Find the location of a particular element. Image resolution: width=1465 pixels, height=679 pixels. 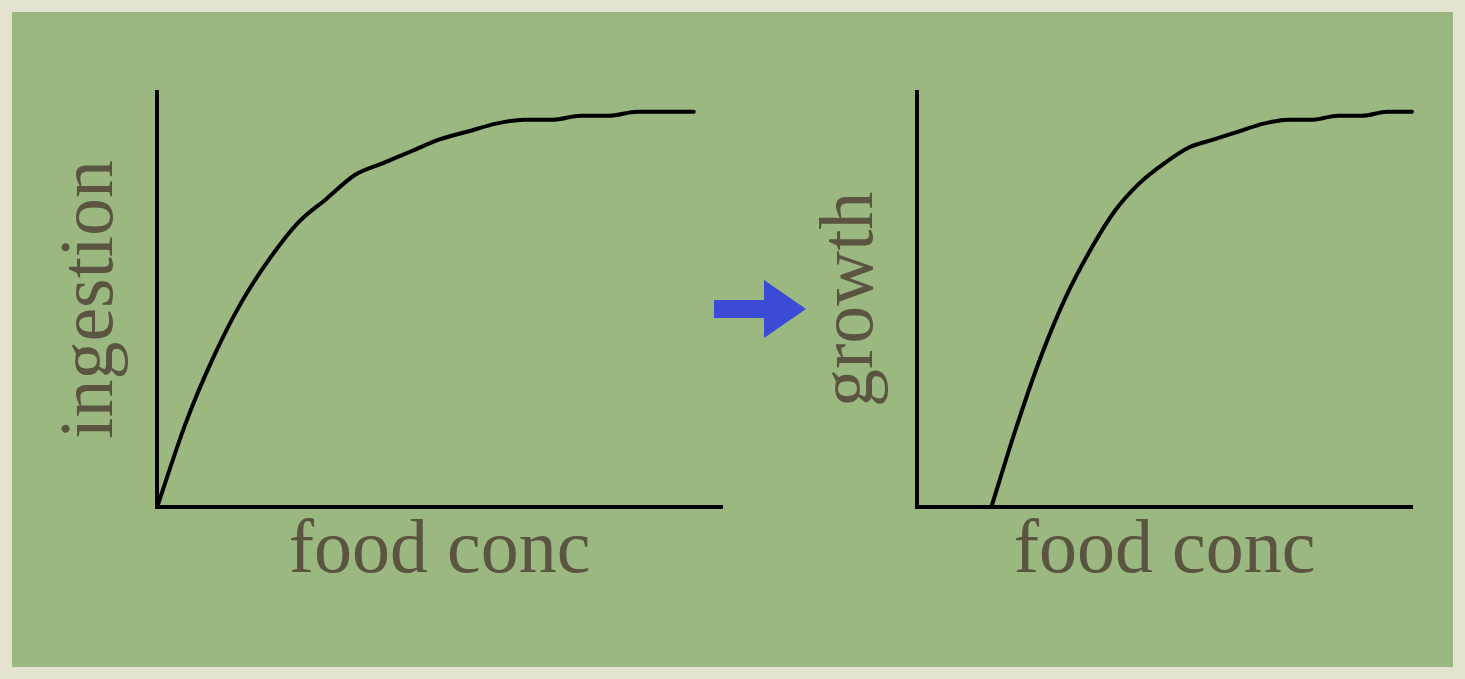

y-axis-title: growth is located at coordinates (845, 299).